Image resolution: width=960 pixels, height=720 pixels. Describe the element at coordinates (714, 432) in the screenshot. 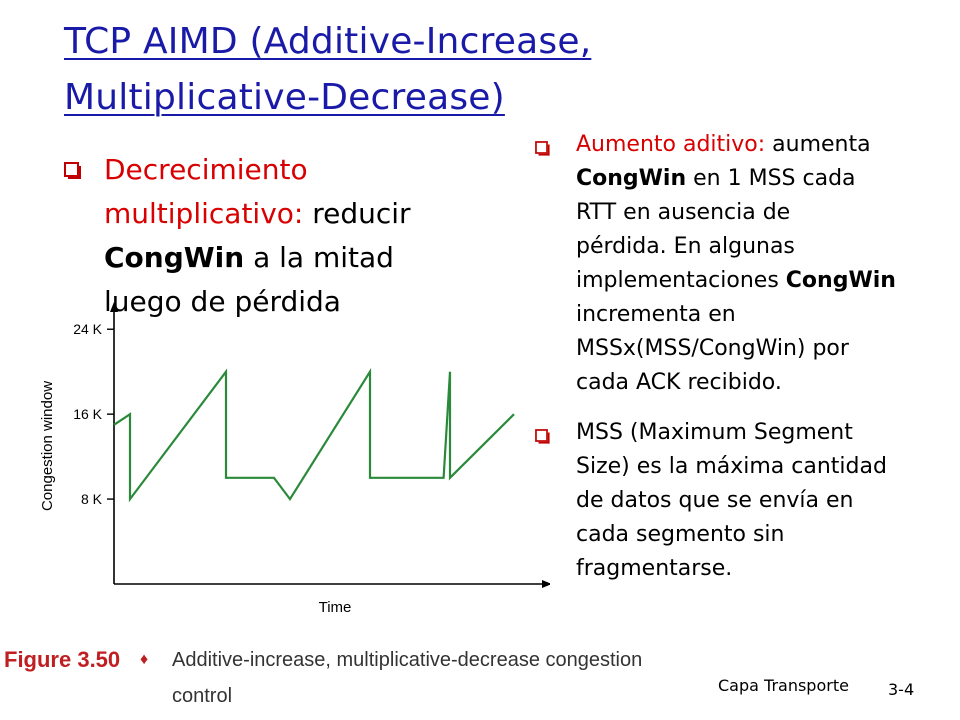

I see `right-bullet-text: MSS (Maximum Segment` at that location.